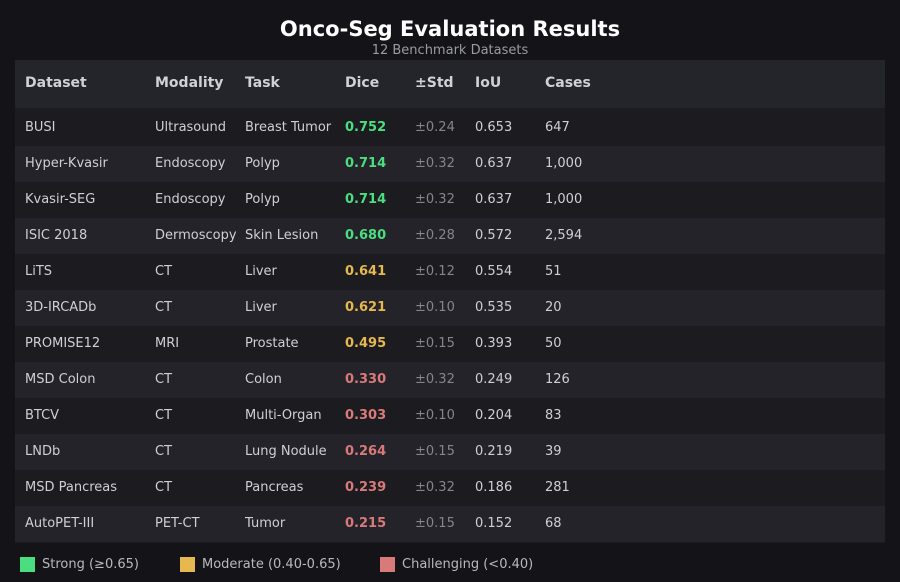  What do you see at coordinates (42, 415) in the screenshot?
I see `table-cell: BTCV` at bounding box center [42, 415].